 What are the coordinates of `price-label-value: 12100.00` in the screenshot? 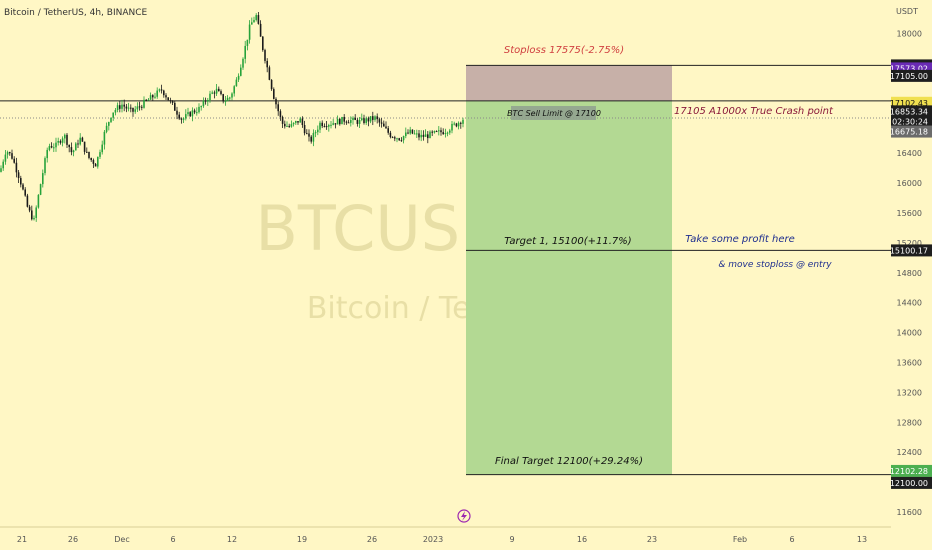 It's located at (909, 483).